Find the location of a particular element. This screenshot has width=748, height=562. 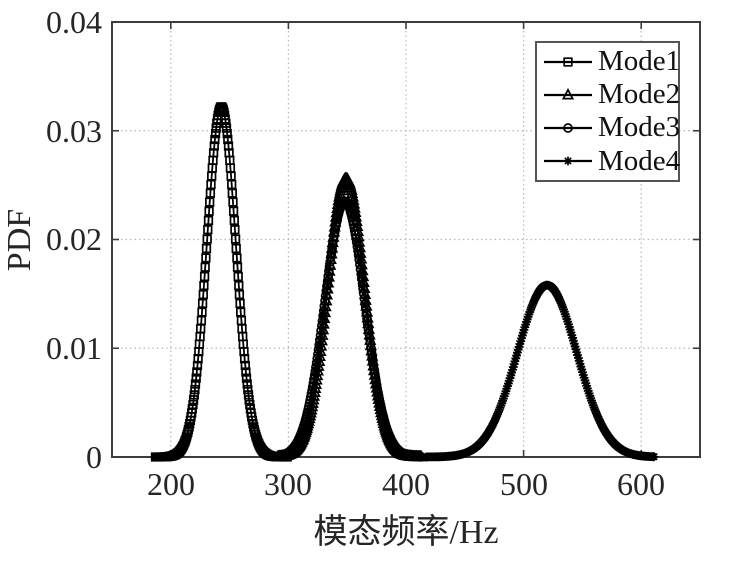

legend-marker-circle-icon is located at coordinates (568, 128).